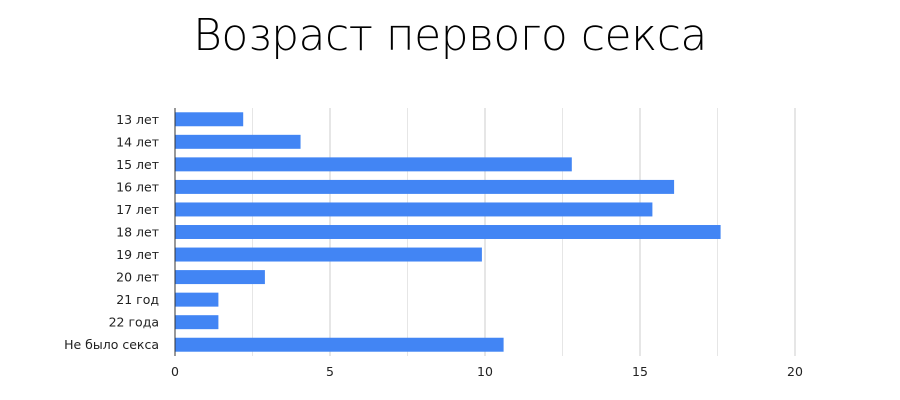 The image size is (900, 400). Describe the element at coordinates (450, 35) in the screenshot. I see `chart-title: Возраст первого секса` at that location.